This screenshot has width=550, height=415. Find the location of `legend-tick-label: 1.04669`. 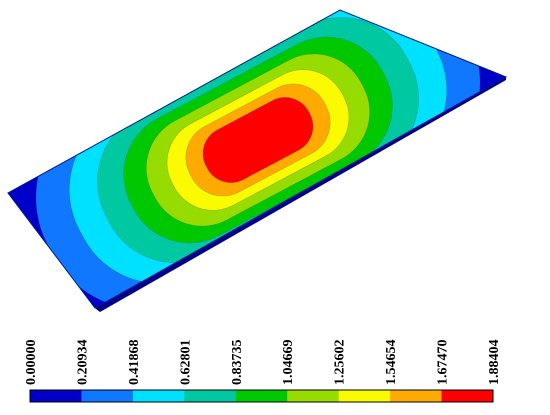

legend-tick-label: 1.04669 is located at coordinates (288, 363).